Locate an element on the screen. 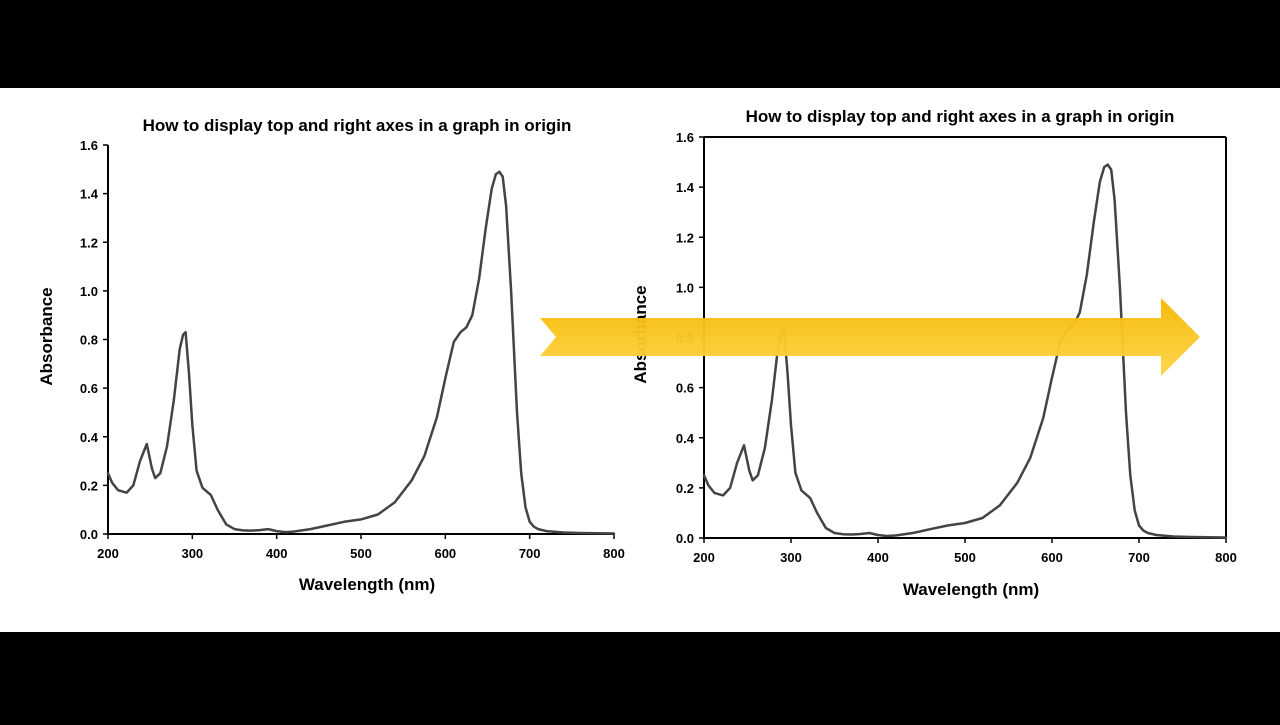 The width and height of the screenshot is (1280, 725). arrow-shape is located at coordinates (870, 337).